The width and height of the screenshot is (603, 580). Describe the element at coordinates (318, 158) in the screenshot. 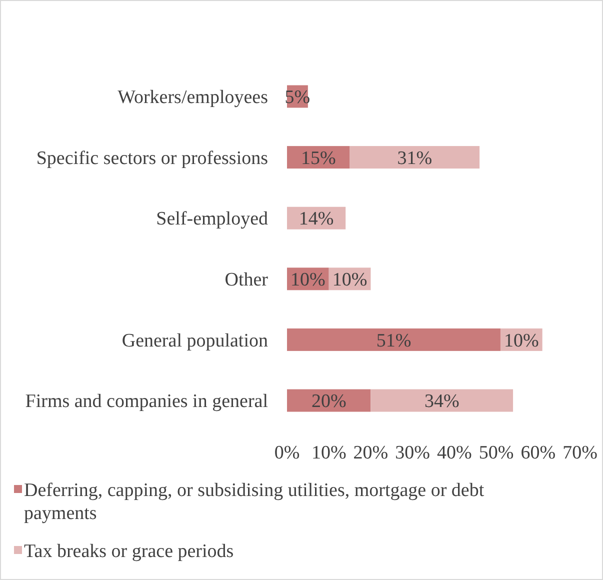

I see `data-label: 15%` at that location.